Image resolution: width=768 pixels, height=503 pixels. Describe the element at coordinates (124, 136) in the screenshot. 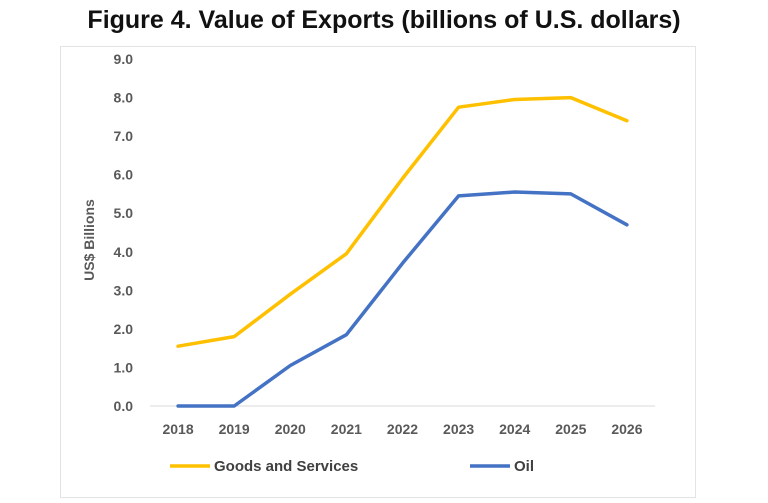

I see `y-tick-label: 7.0` at that location.